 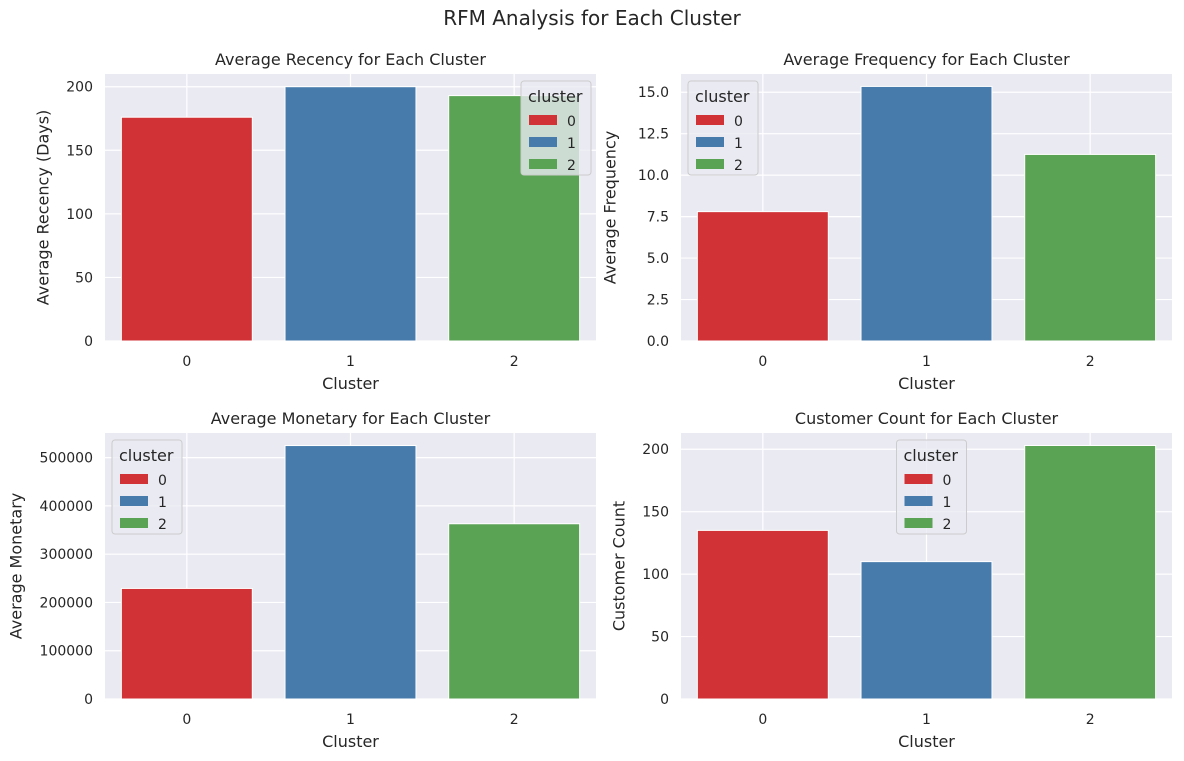 I want to click on y-axis-label: Average Frequency, so click(x=609, y=207).